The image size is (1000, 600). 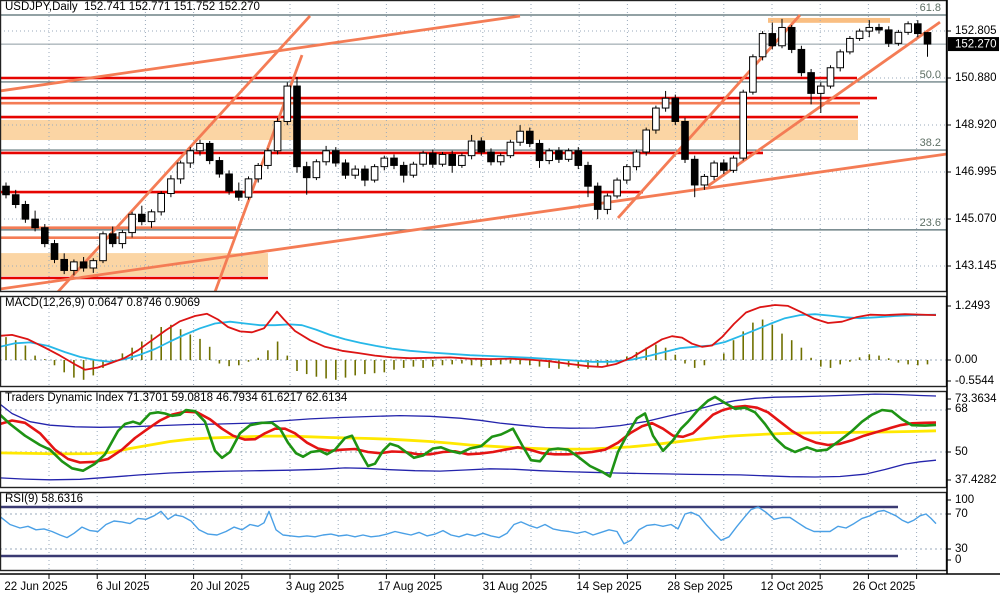 I want to click on indicator-axis-label: 0, so click(x=958, y=560).